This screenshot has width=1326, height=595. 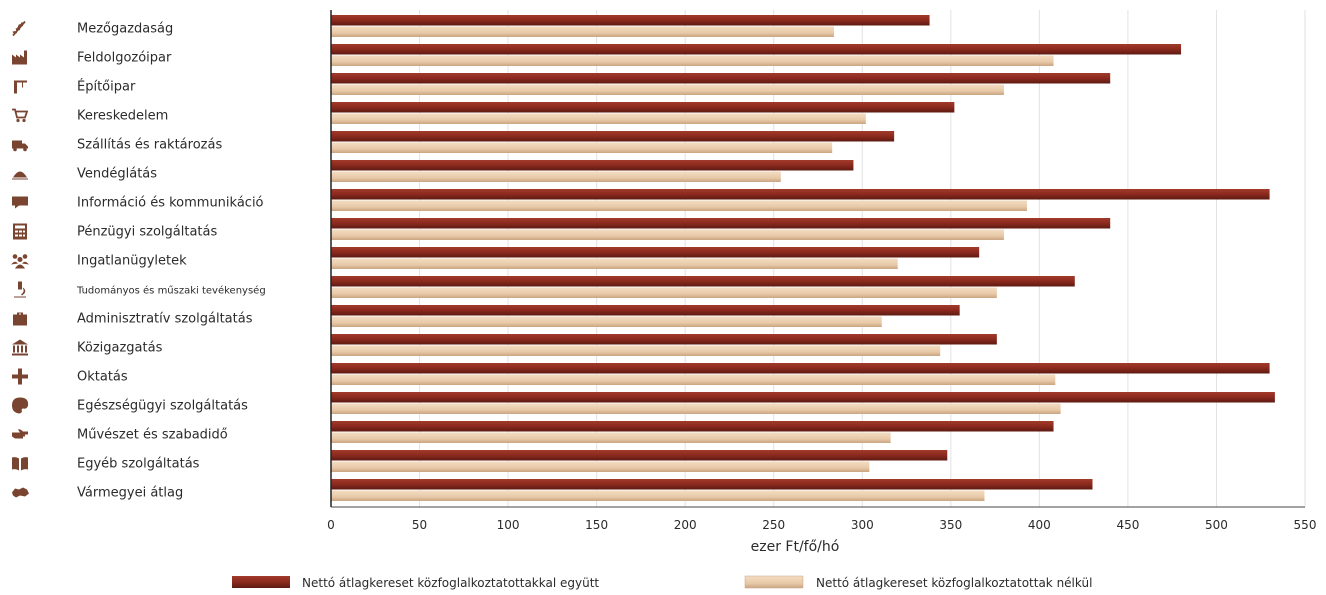 I want to click on category-label: Vármegyei átlag, so click(x=130, y=493).